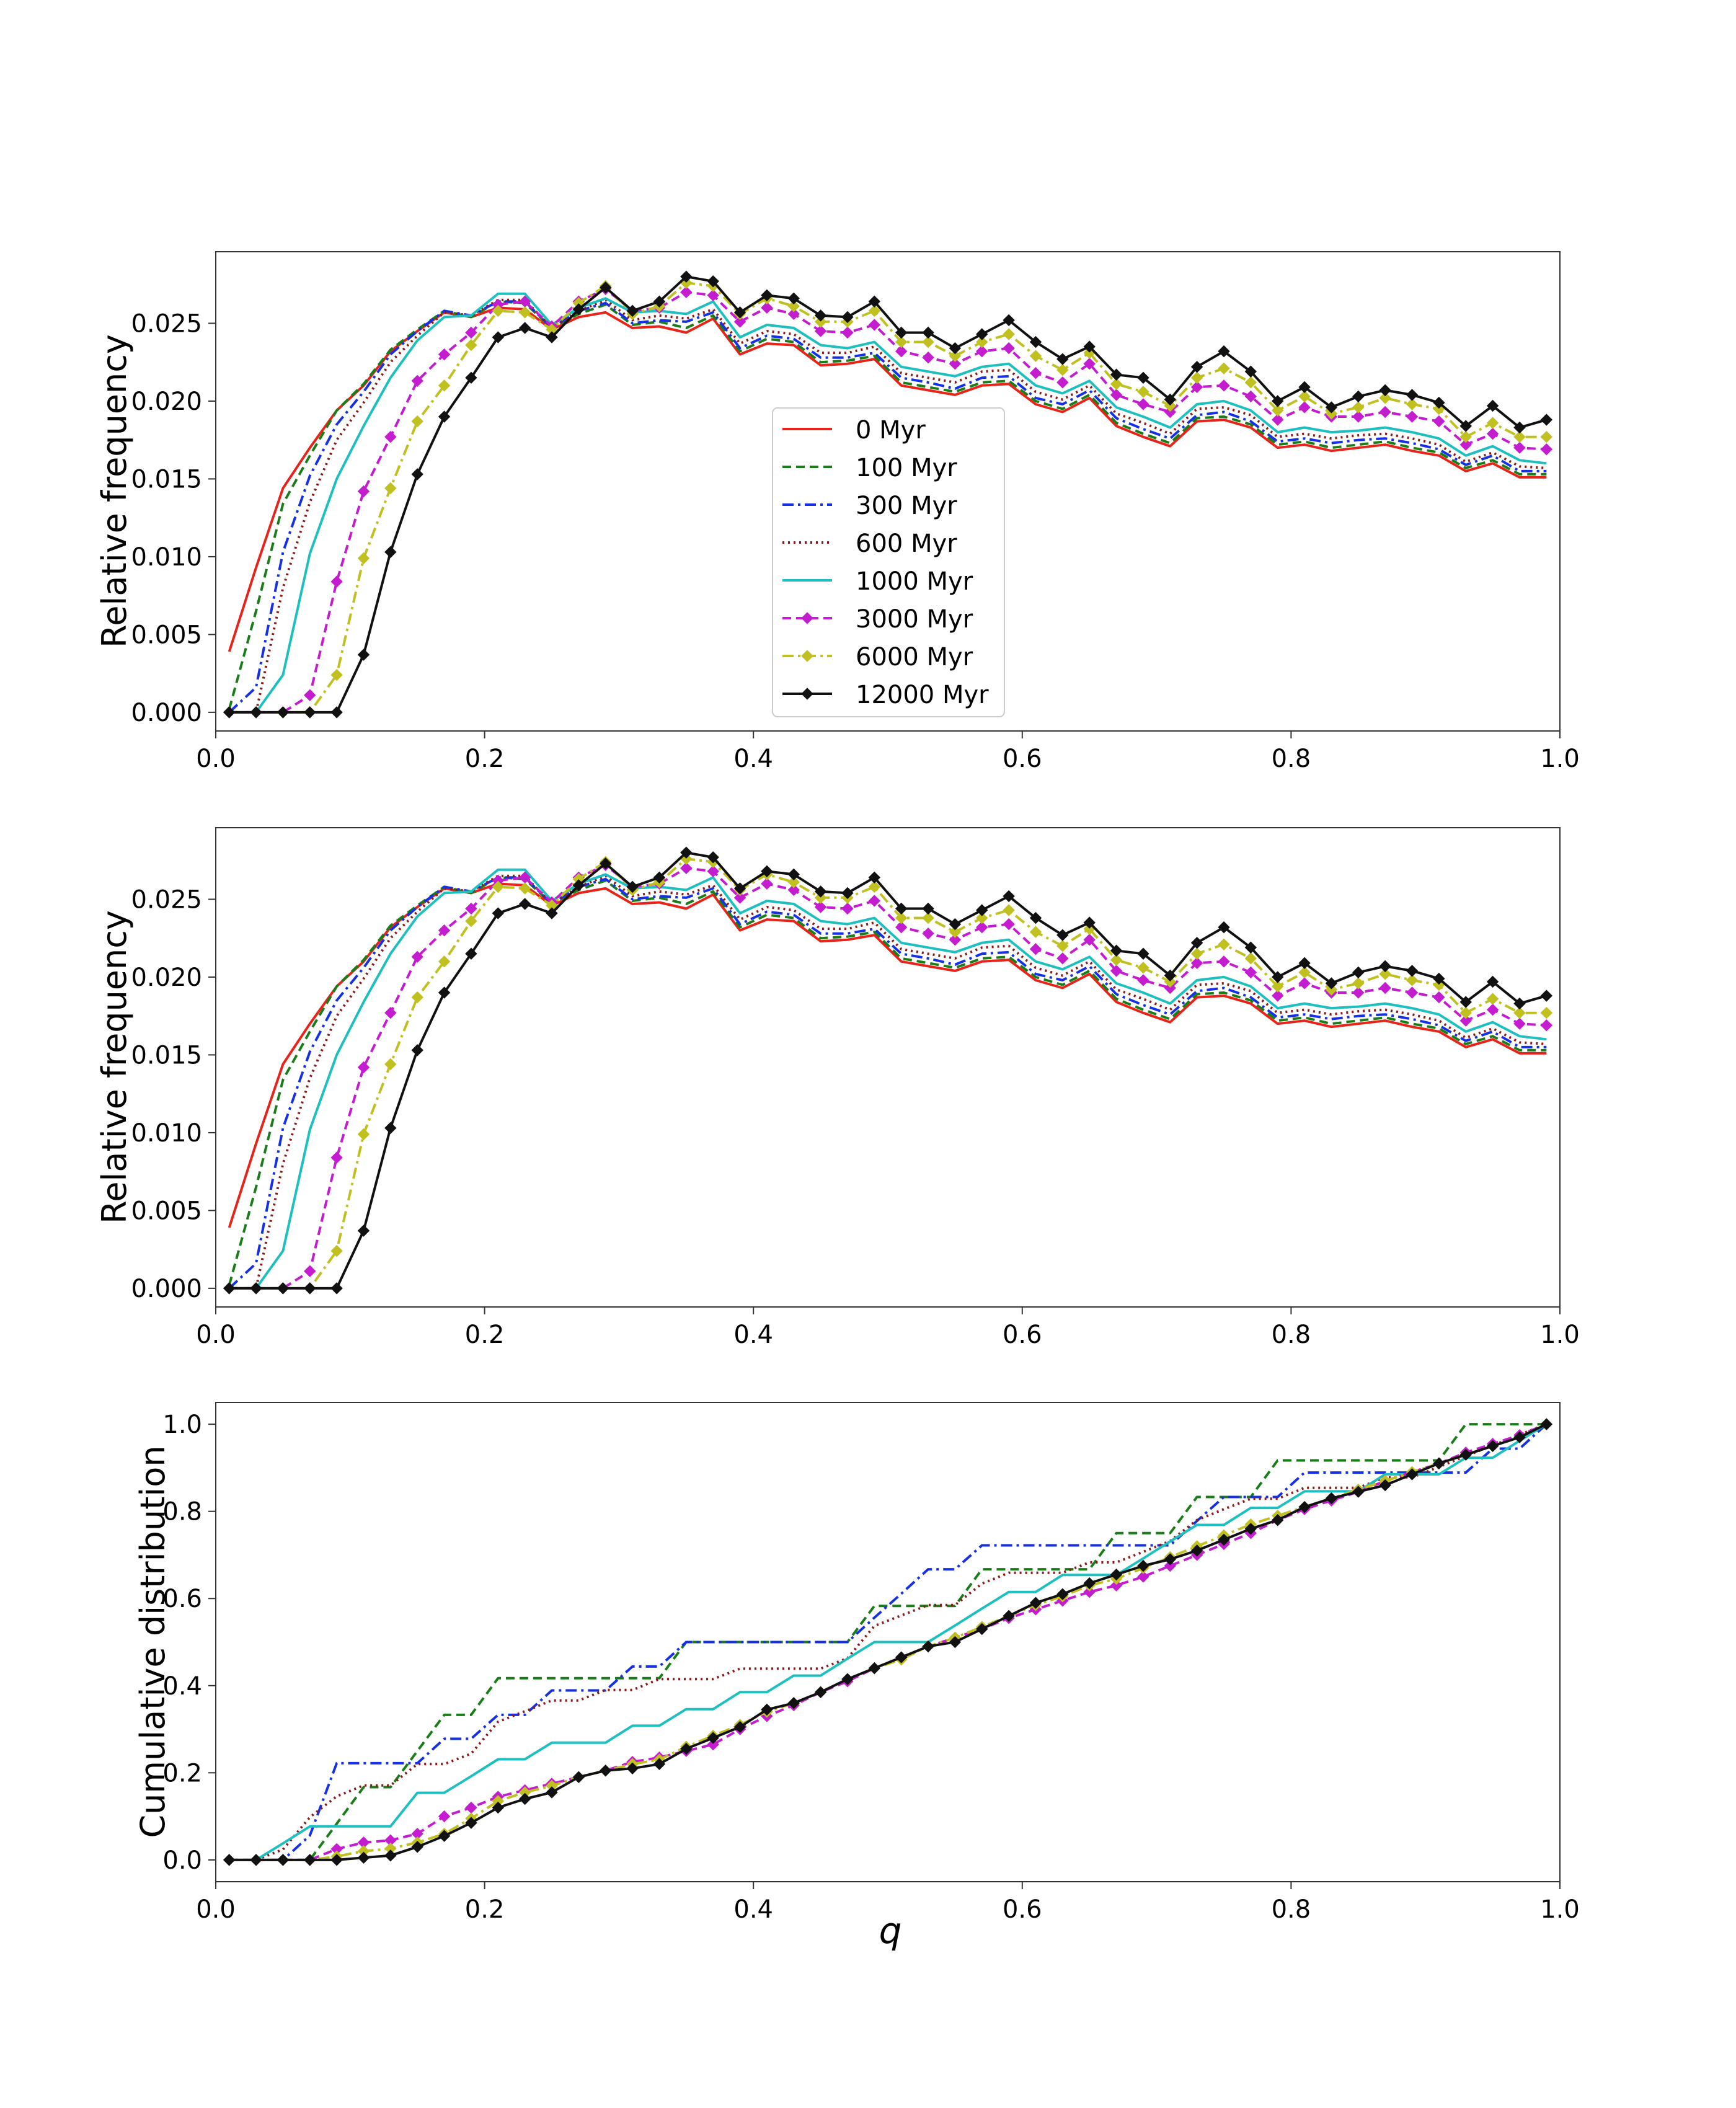 The width and height of the screenshot is (1736, 2108). What do you see at coordinates (1560, 1909) in the screenshot?
I see `x-tick-label: 1.0` at bounding box center [1560, 1909].